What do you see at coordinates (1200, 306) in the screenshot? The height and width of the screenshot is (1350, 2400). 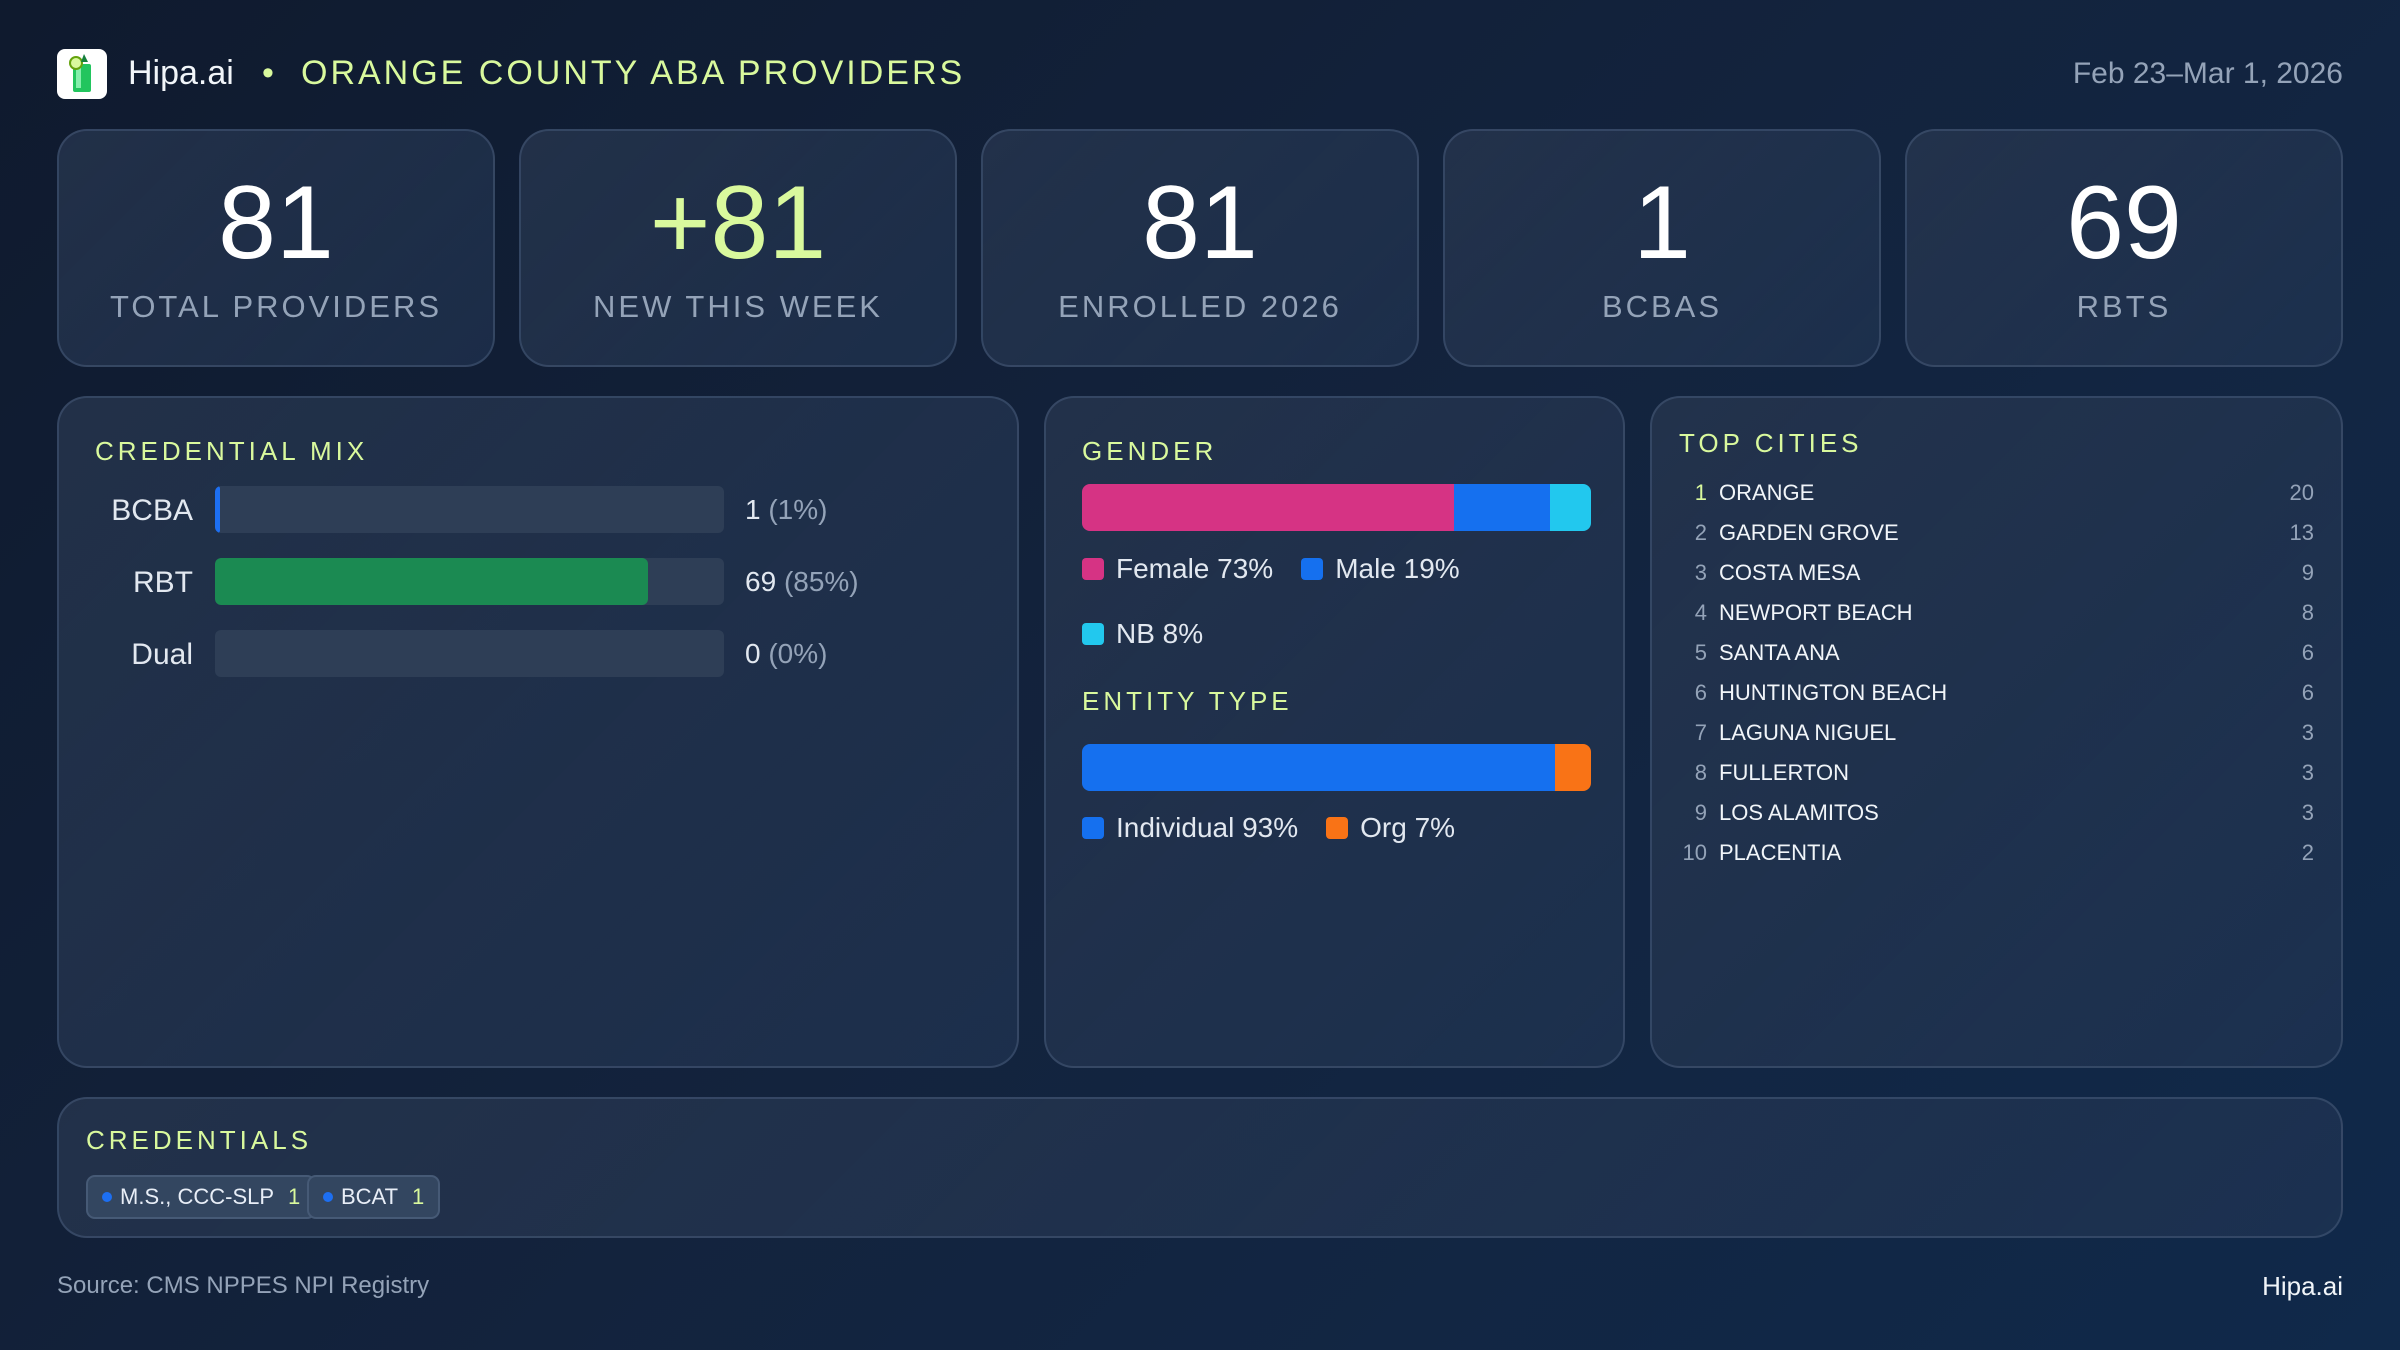 I see `kpi-label: ENROLLED 2026` at bounding box center [1200, 306].